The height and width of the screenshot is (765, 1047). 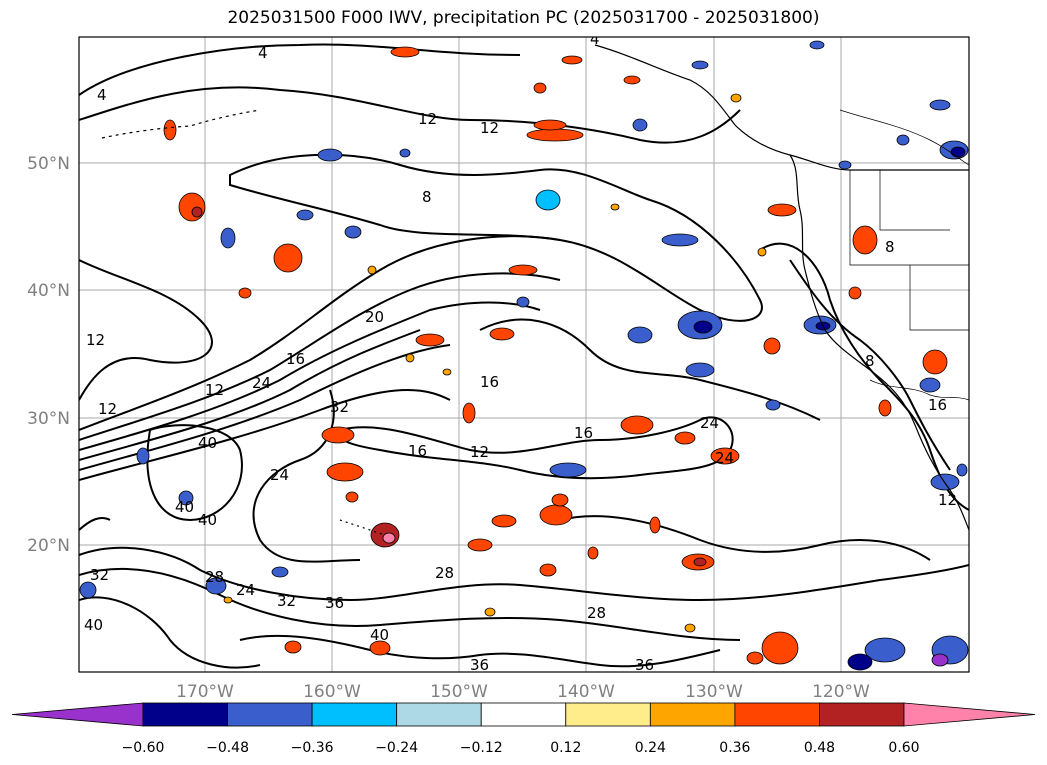 I want to click on lon-label: 160°W, so click(x=332, y=692).